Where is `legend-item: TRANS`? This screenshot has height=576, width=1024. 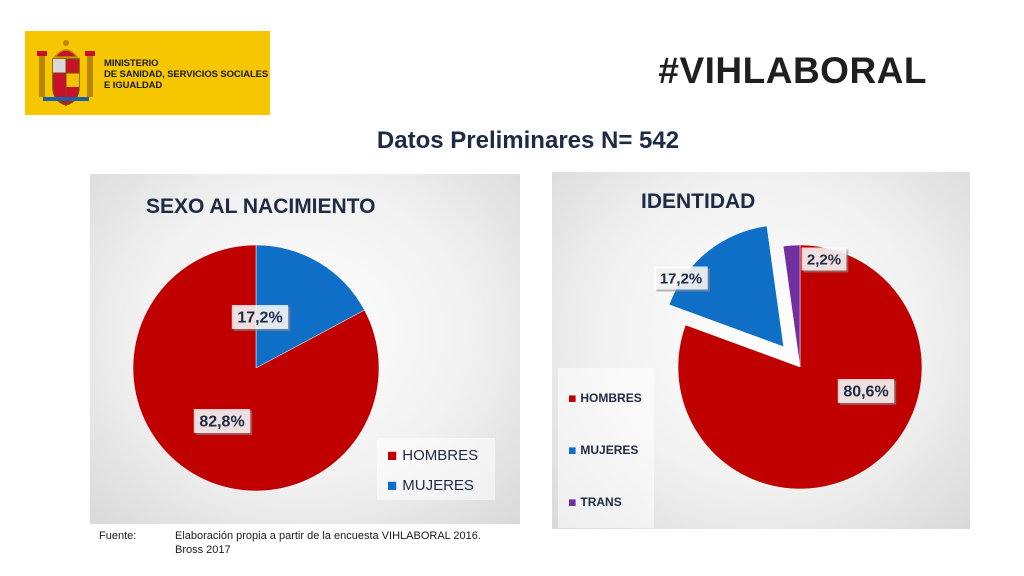
legend-item: TRANS is located at coordinates (595, 502).